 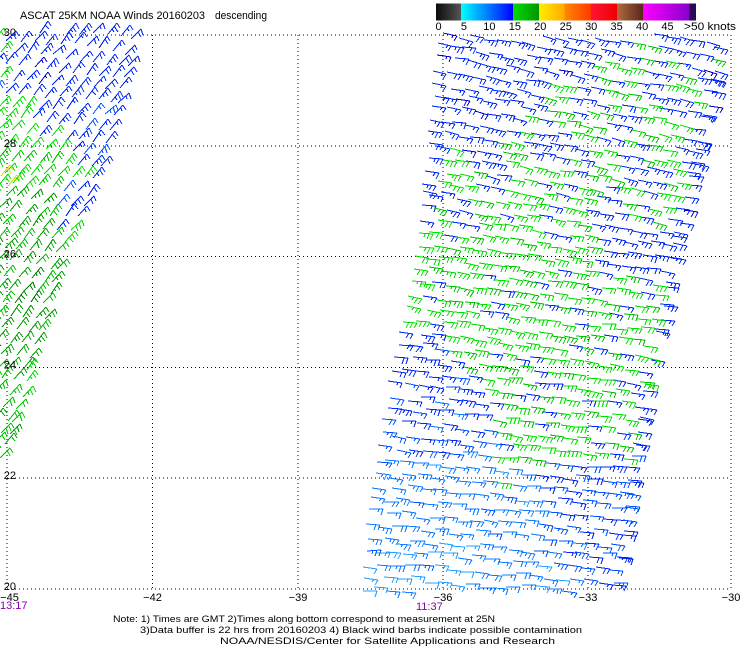 I want to click on svg-text: 25, so click(x=566, y=27).